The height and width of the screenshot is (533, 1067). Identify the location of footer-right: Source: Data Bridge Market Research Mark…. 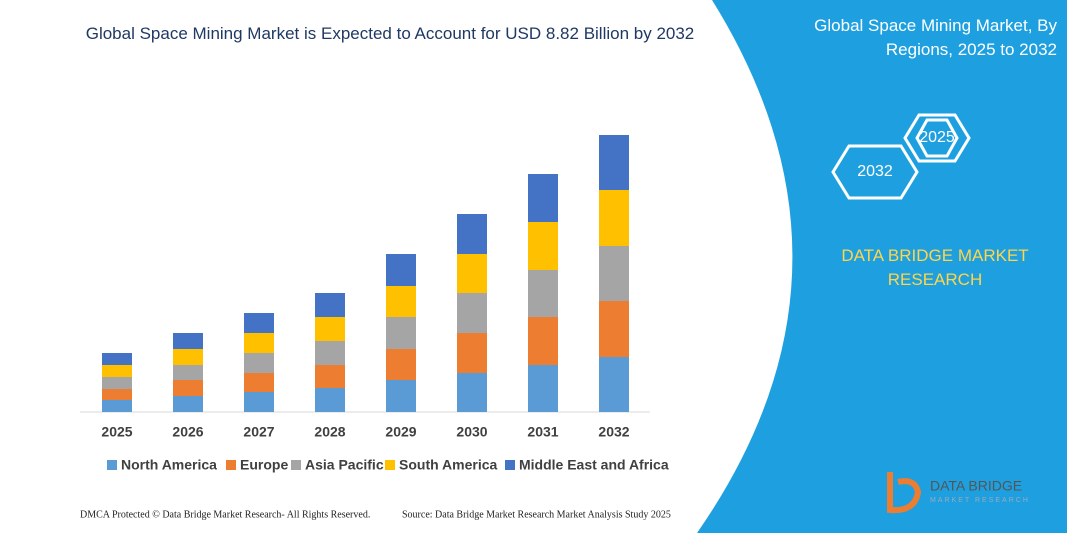
(536, 514).